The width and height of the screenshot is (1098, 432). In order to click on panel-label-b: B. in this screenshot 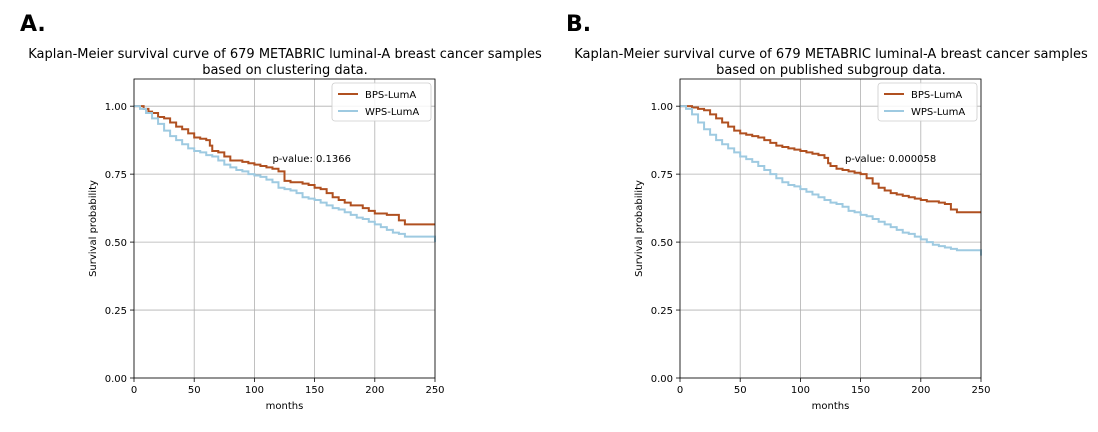, I will do `click(579, 24)`.